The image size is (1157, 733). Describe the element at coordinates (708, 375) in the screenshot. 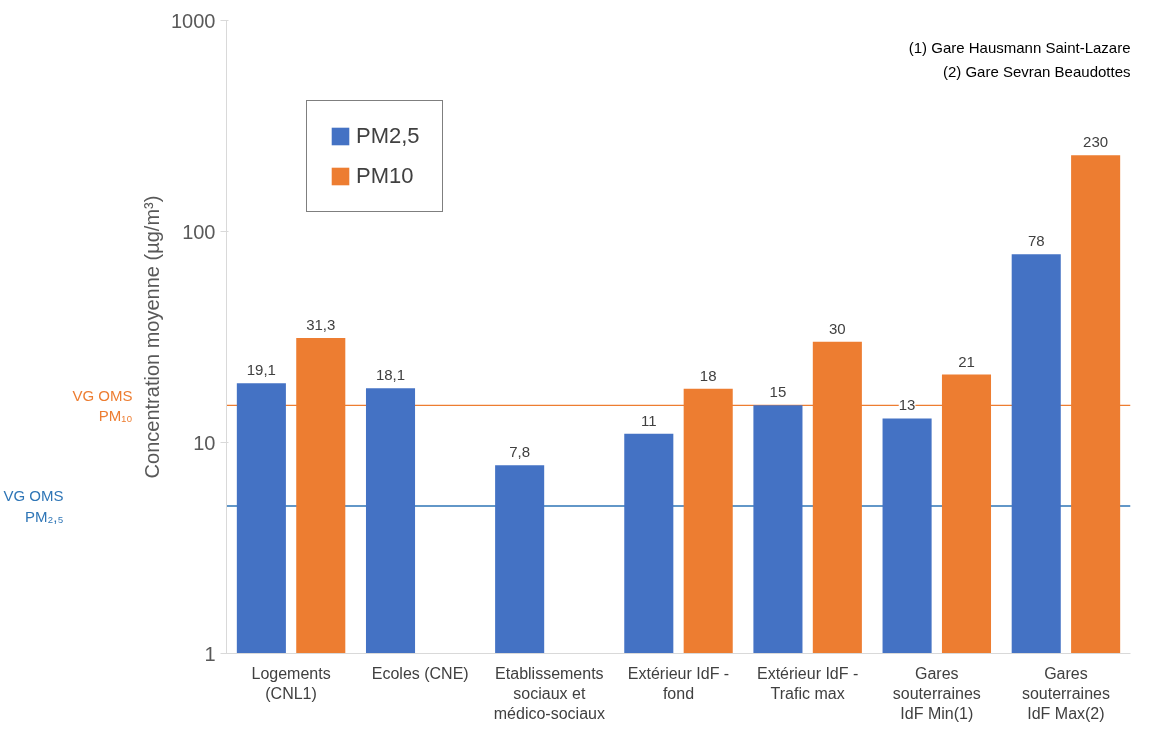

I see `data-label: 18` at that location.